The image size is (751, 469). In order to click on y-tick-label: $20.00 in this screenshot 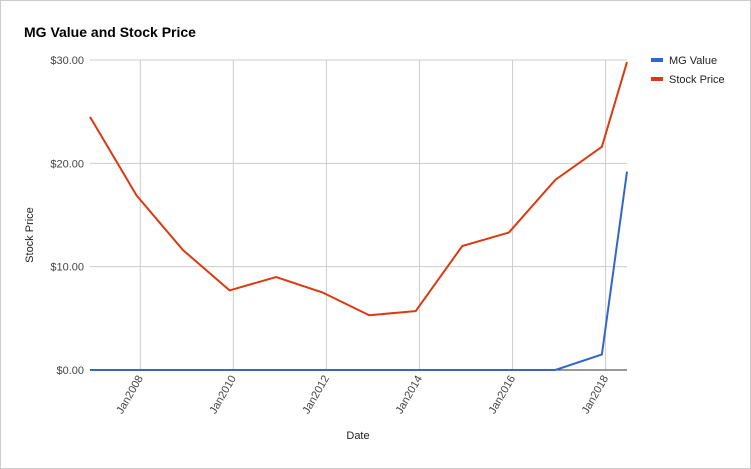, I will do `click(67, 164)`.